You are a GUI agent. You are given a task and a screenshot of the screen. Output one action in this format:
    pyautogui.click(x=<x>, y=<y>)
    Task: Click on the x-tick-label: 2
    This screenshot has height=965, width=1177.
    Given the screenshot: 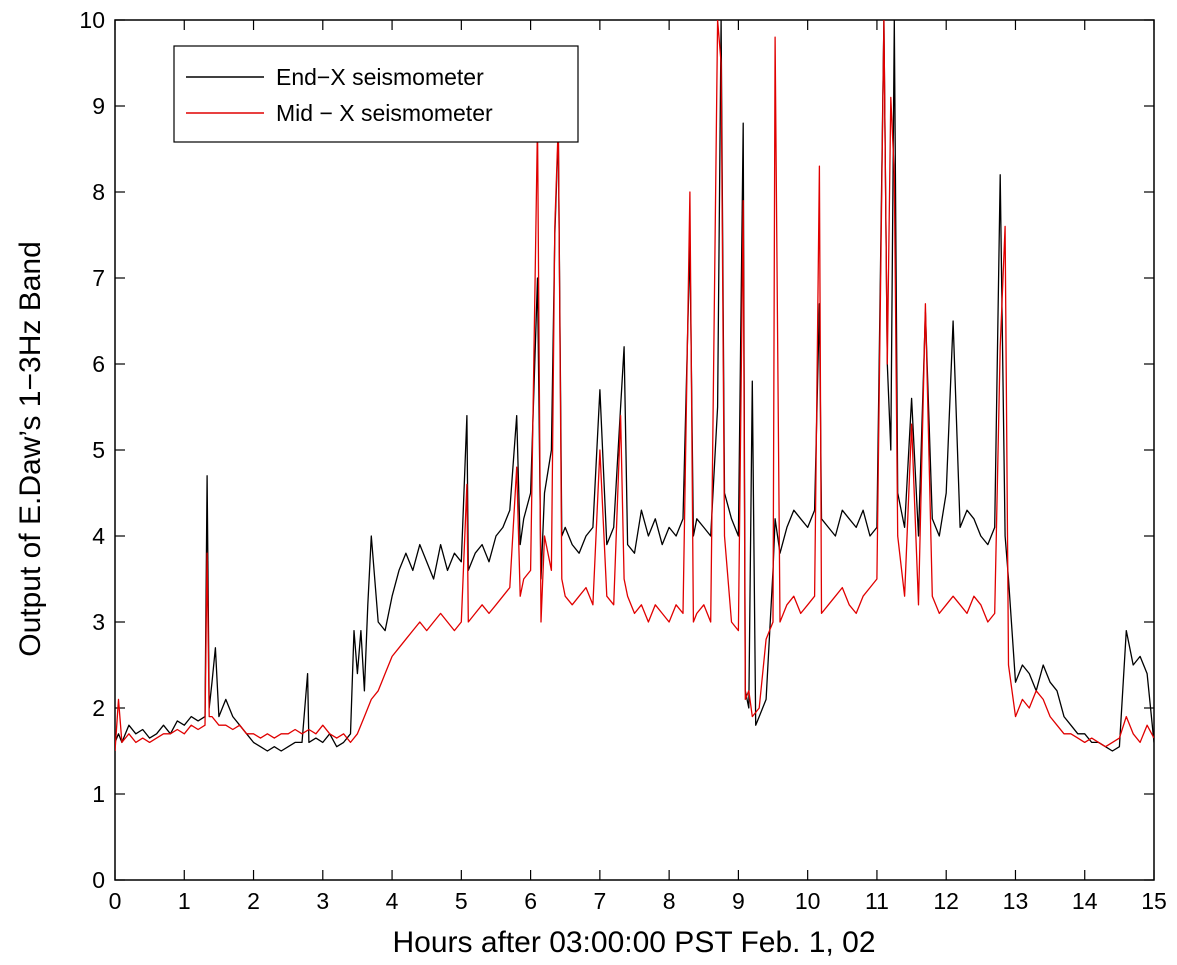 What is the action you would take?
    pyautogui.click(x=253, y=901)
    